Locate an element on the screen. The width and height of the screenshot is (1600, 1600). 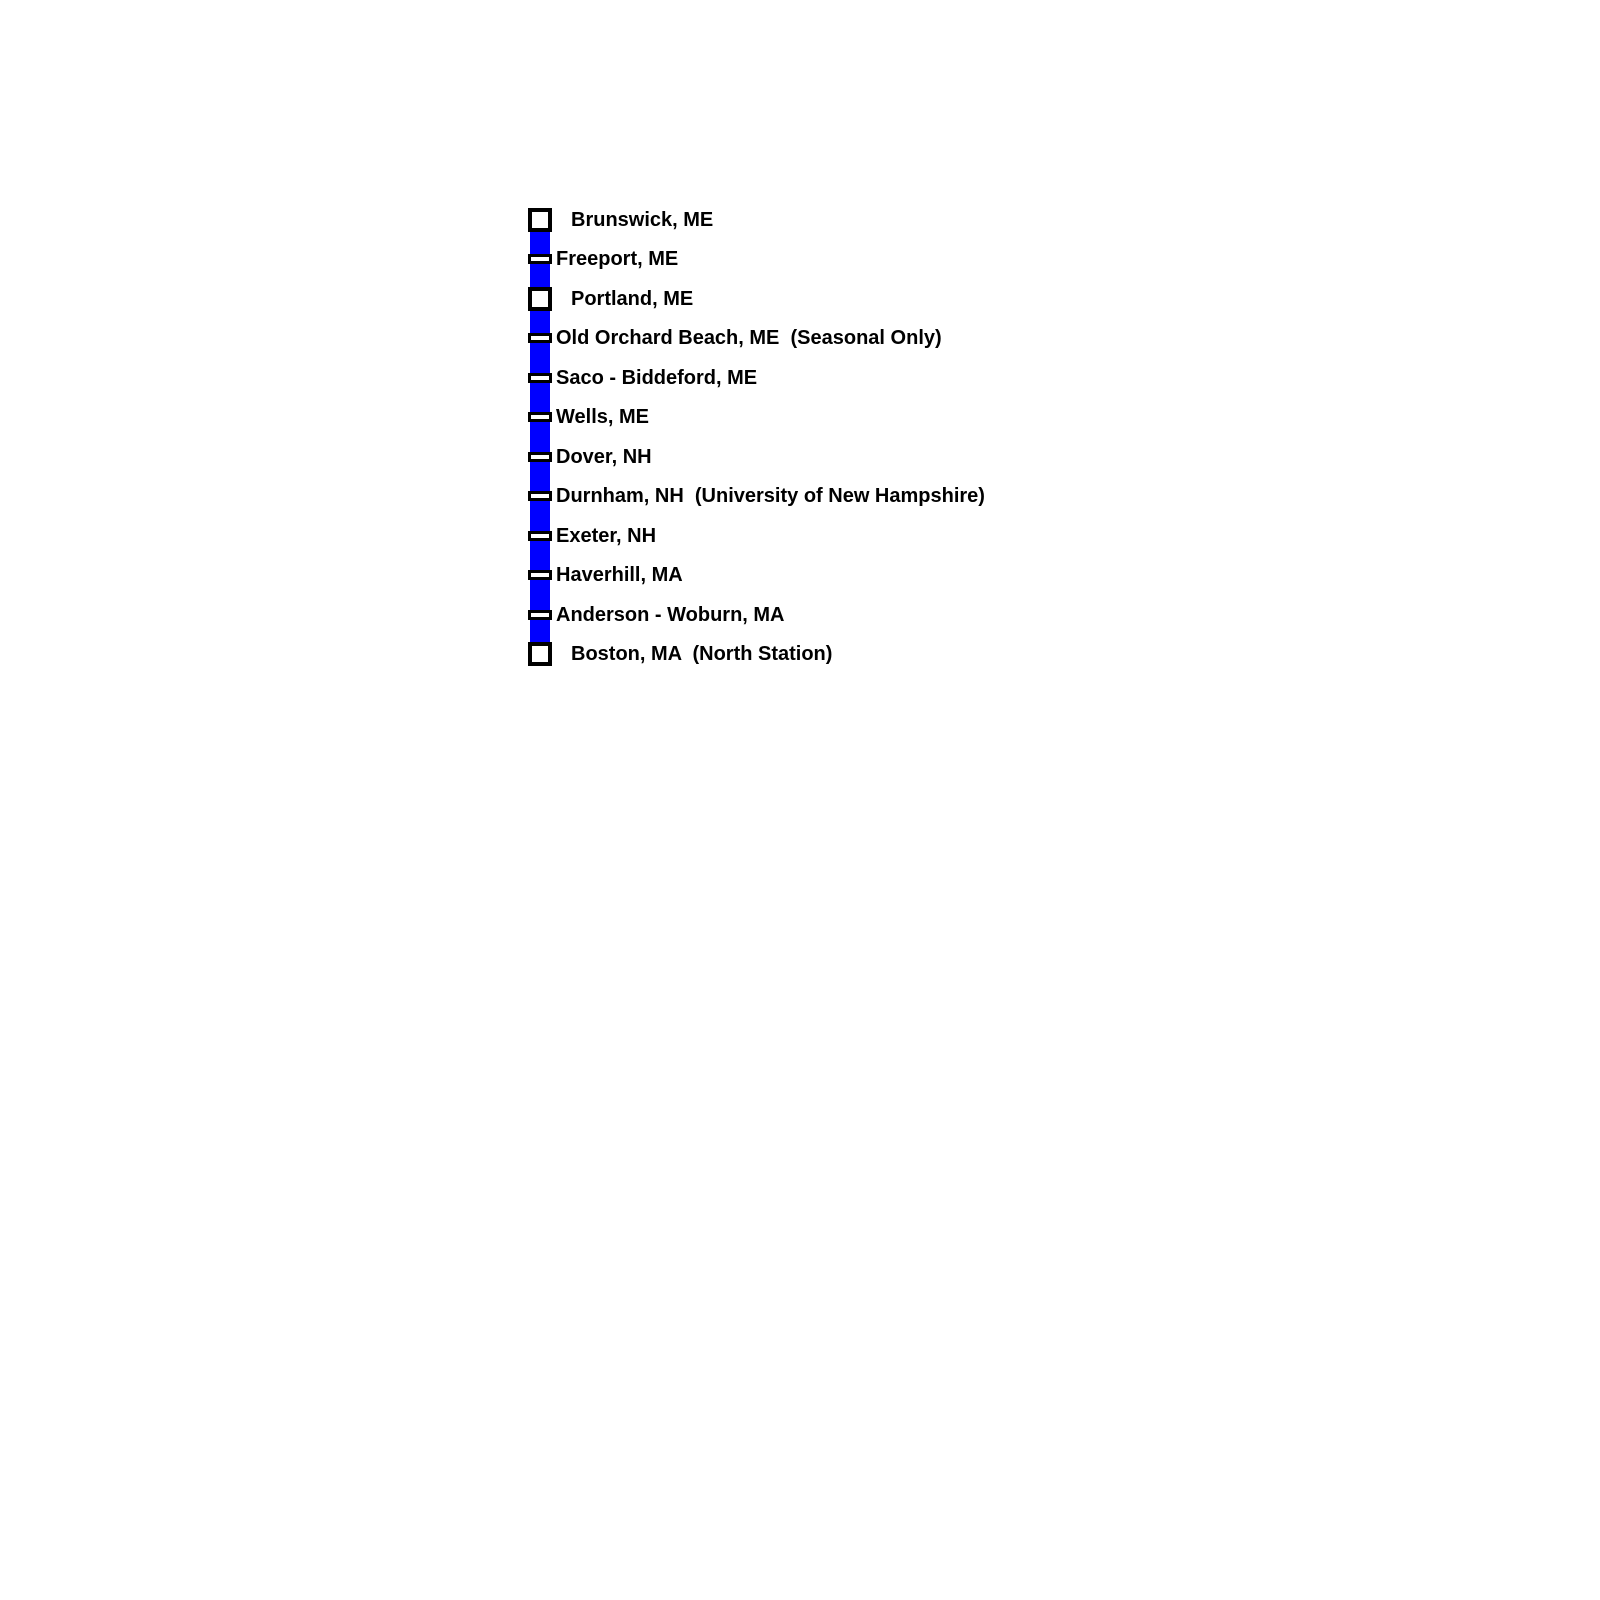
station-row: Exeter, NH is located at coordinates (756, 536).